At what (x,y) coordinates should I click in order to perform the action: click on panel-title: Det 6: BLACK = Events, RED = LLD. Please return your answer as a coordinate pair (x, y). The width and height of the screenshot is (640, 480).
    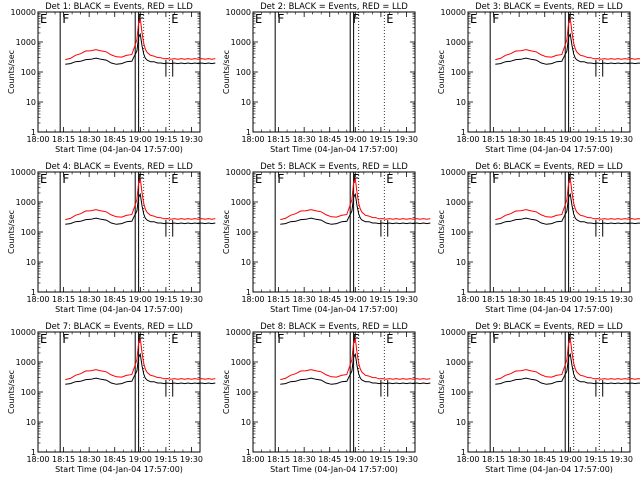
    Looking at the image, I should click on (549, 166).